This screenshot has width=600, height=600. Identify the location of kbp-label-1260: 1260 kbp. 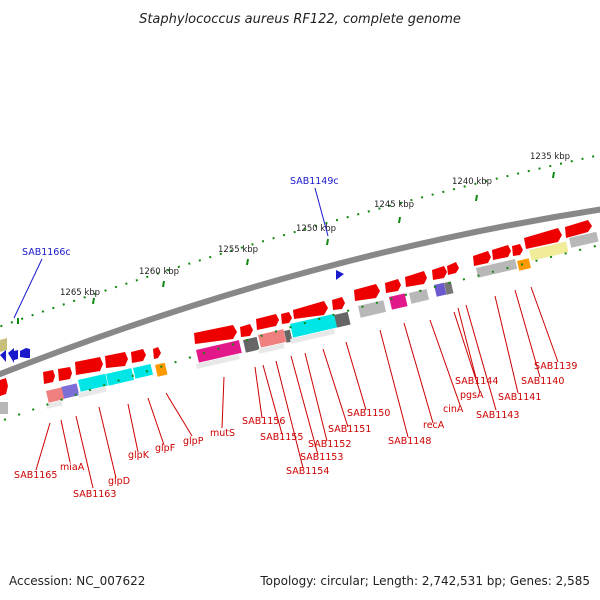
(159, 272).